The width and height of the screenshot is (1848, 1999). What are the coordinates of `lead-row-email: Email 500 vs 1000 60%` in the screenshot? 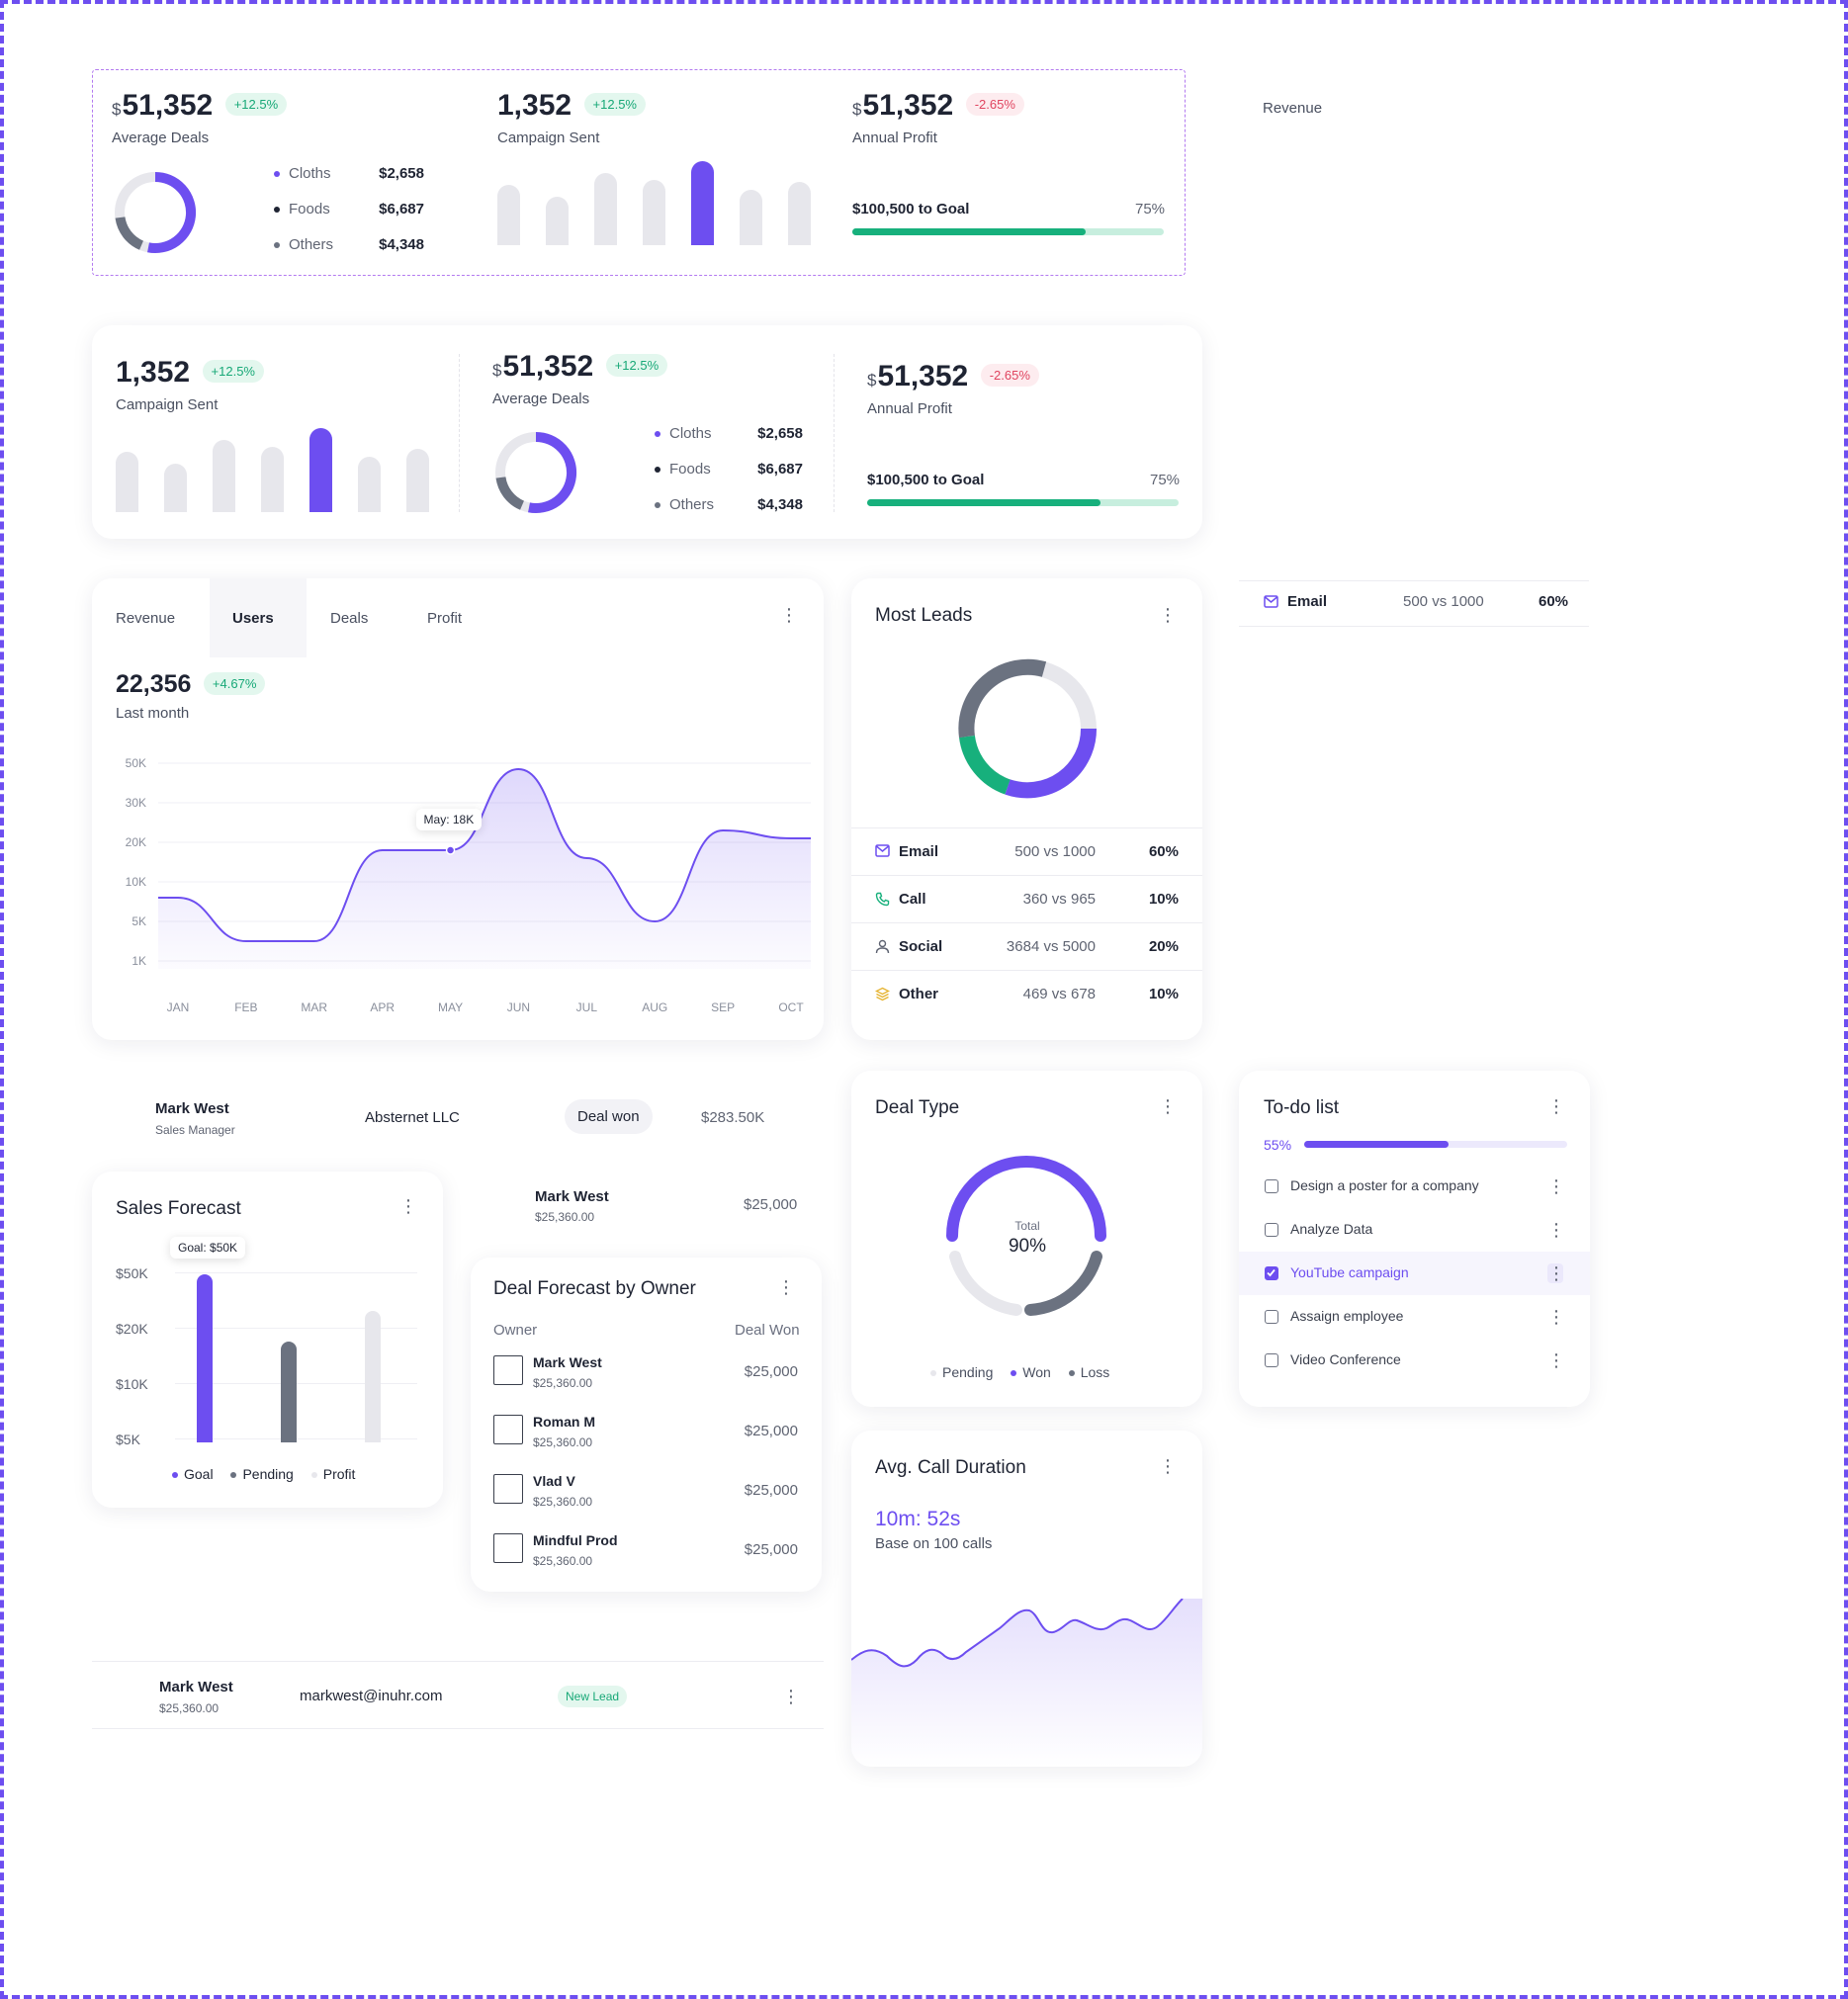 It's located at (1026, 851).